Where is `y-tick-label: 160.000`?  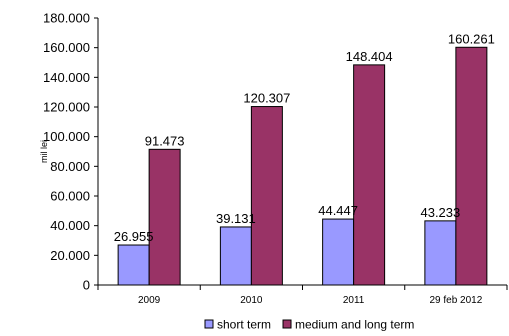 y-tick-label: 160.000 is located at coordinates (66, 47).